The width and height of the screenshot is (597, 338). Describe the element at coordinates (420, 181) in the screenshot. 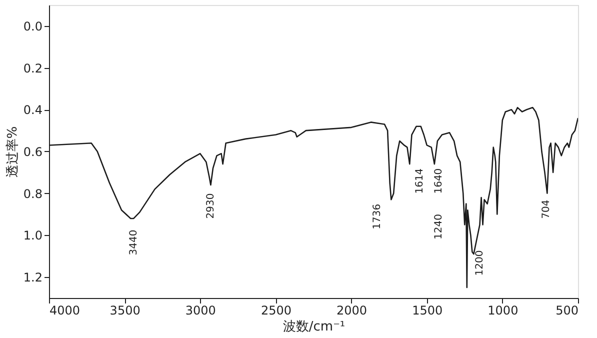

I see `annotation: 1614` at that location.